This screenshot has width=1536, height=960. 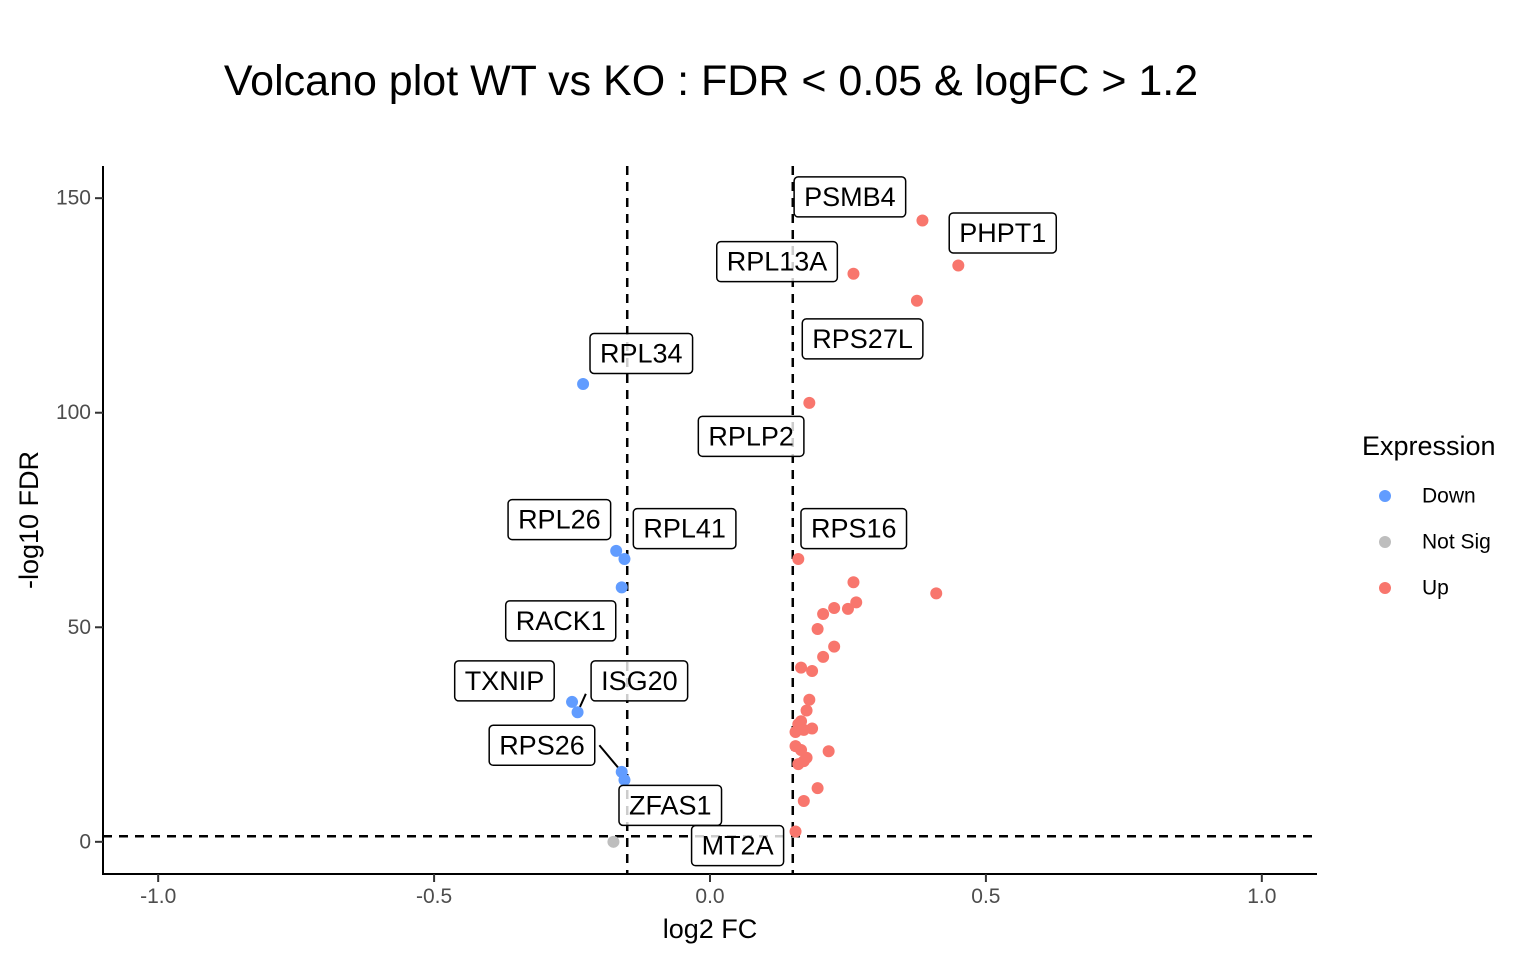 What do you see at coordinates (1429, 446) in the screenshot?
I see `legend-title: Expression` at bounding box center [1429, 446].